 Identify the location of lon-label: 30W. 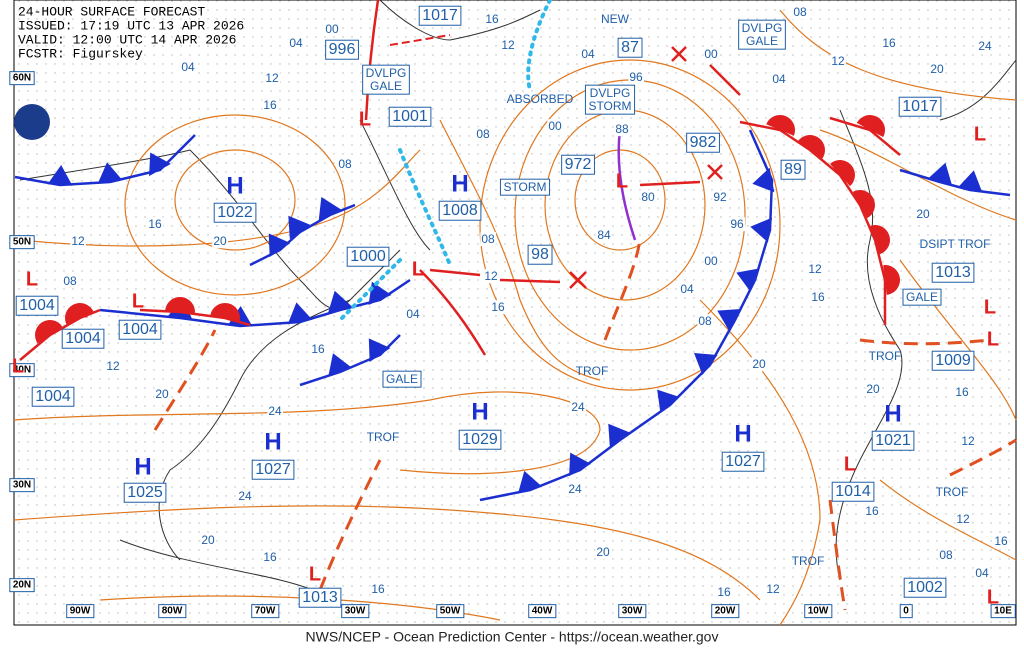
(355, 611).